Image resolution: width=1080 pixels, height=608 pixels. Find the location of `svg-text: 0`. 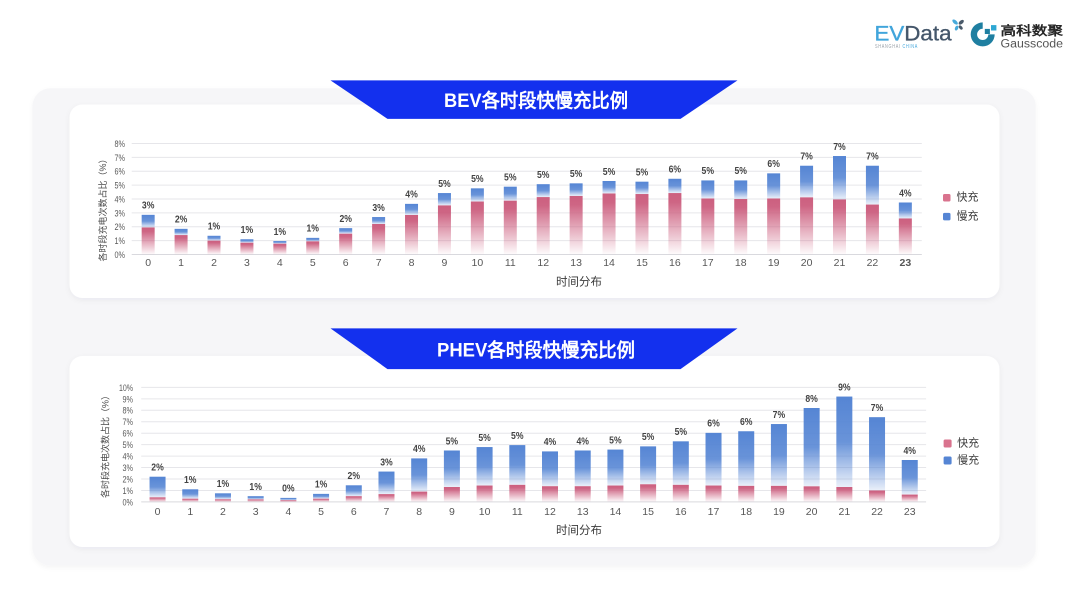

svg-text: 0 is located at coordinates (148, 263).